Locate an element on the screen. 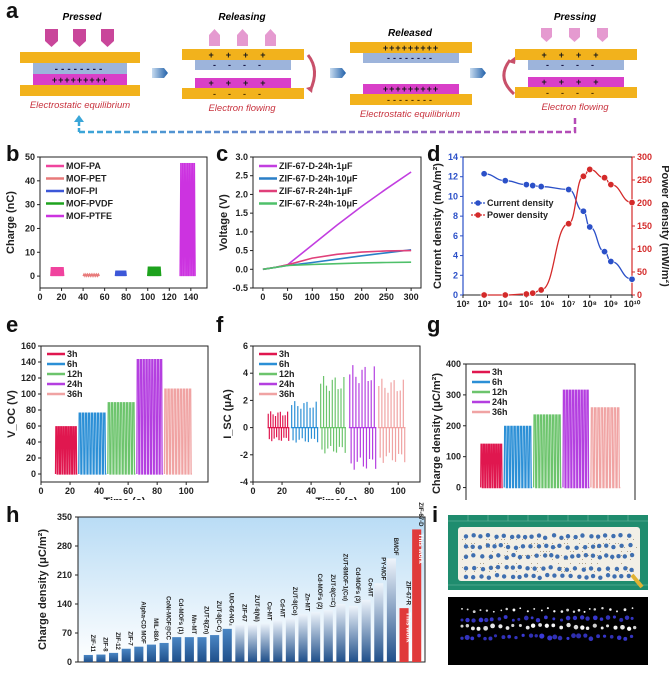 The image size is (669, 673). y-axis-label: Charge density (μC/m²) is located at coordinates (43, 589).